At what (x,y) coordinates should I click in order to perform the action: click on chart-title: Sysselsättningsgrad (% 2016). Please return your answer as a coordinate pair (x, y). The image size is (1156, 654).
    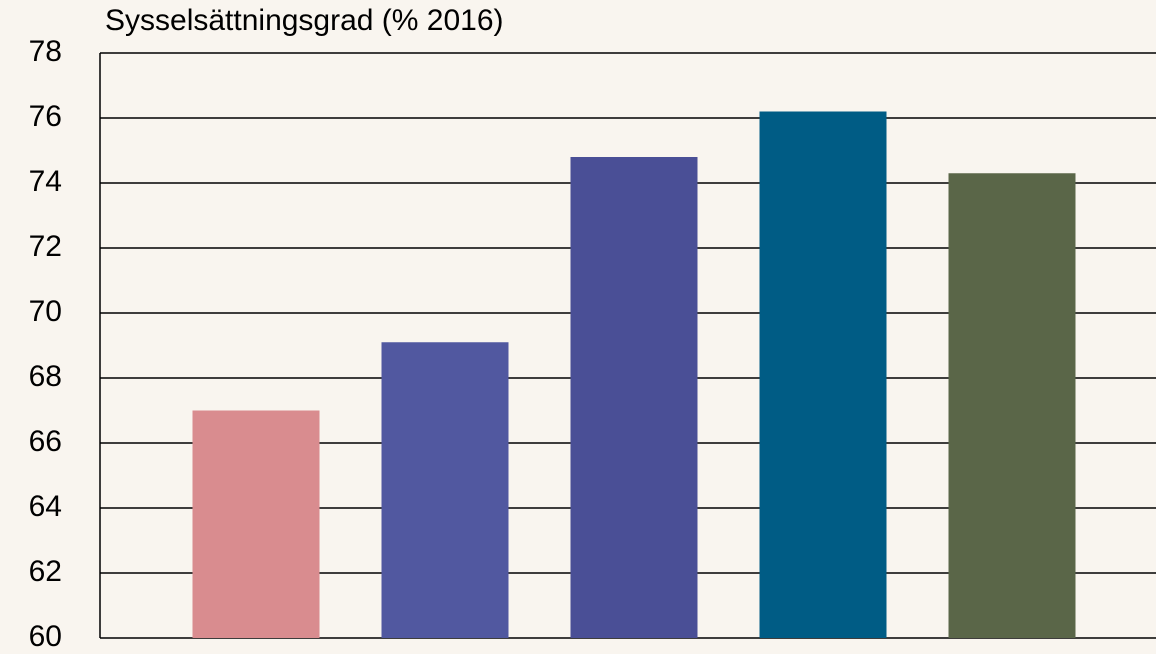
    Looking at the image, I should click on (304, 20).